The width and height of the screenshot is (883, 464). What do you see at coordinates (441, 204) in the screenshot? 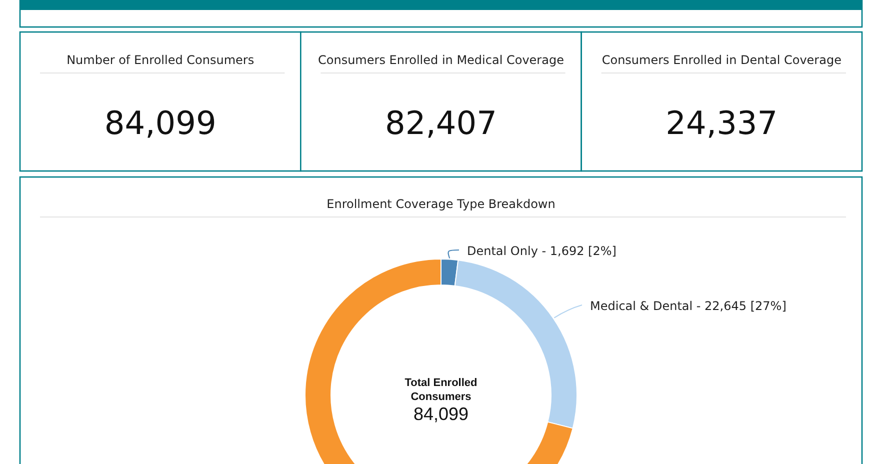
I see `chart-title: Enrollment Coverage Type Breakdown` at bounding box center [441, 204].